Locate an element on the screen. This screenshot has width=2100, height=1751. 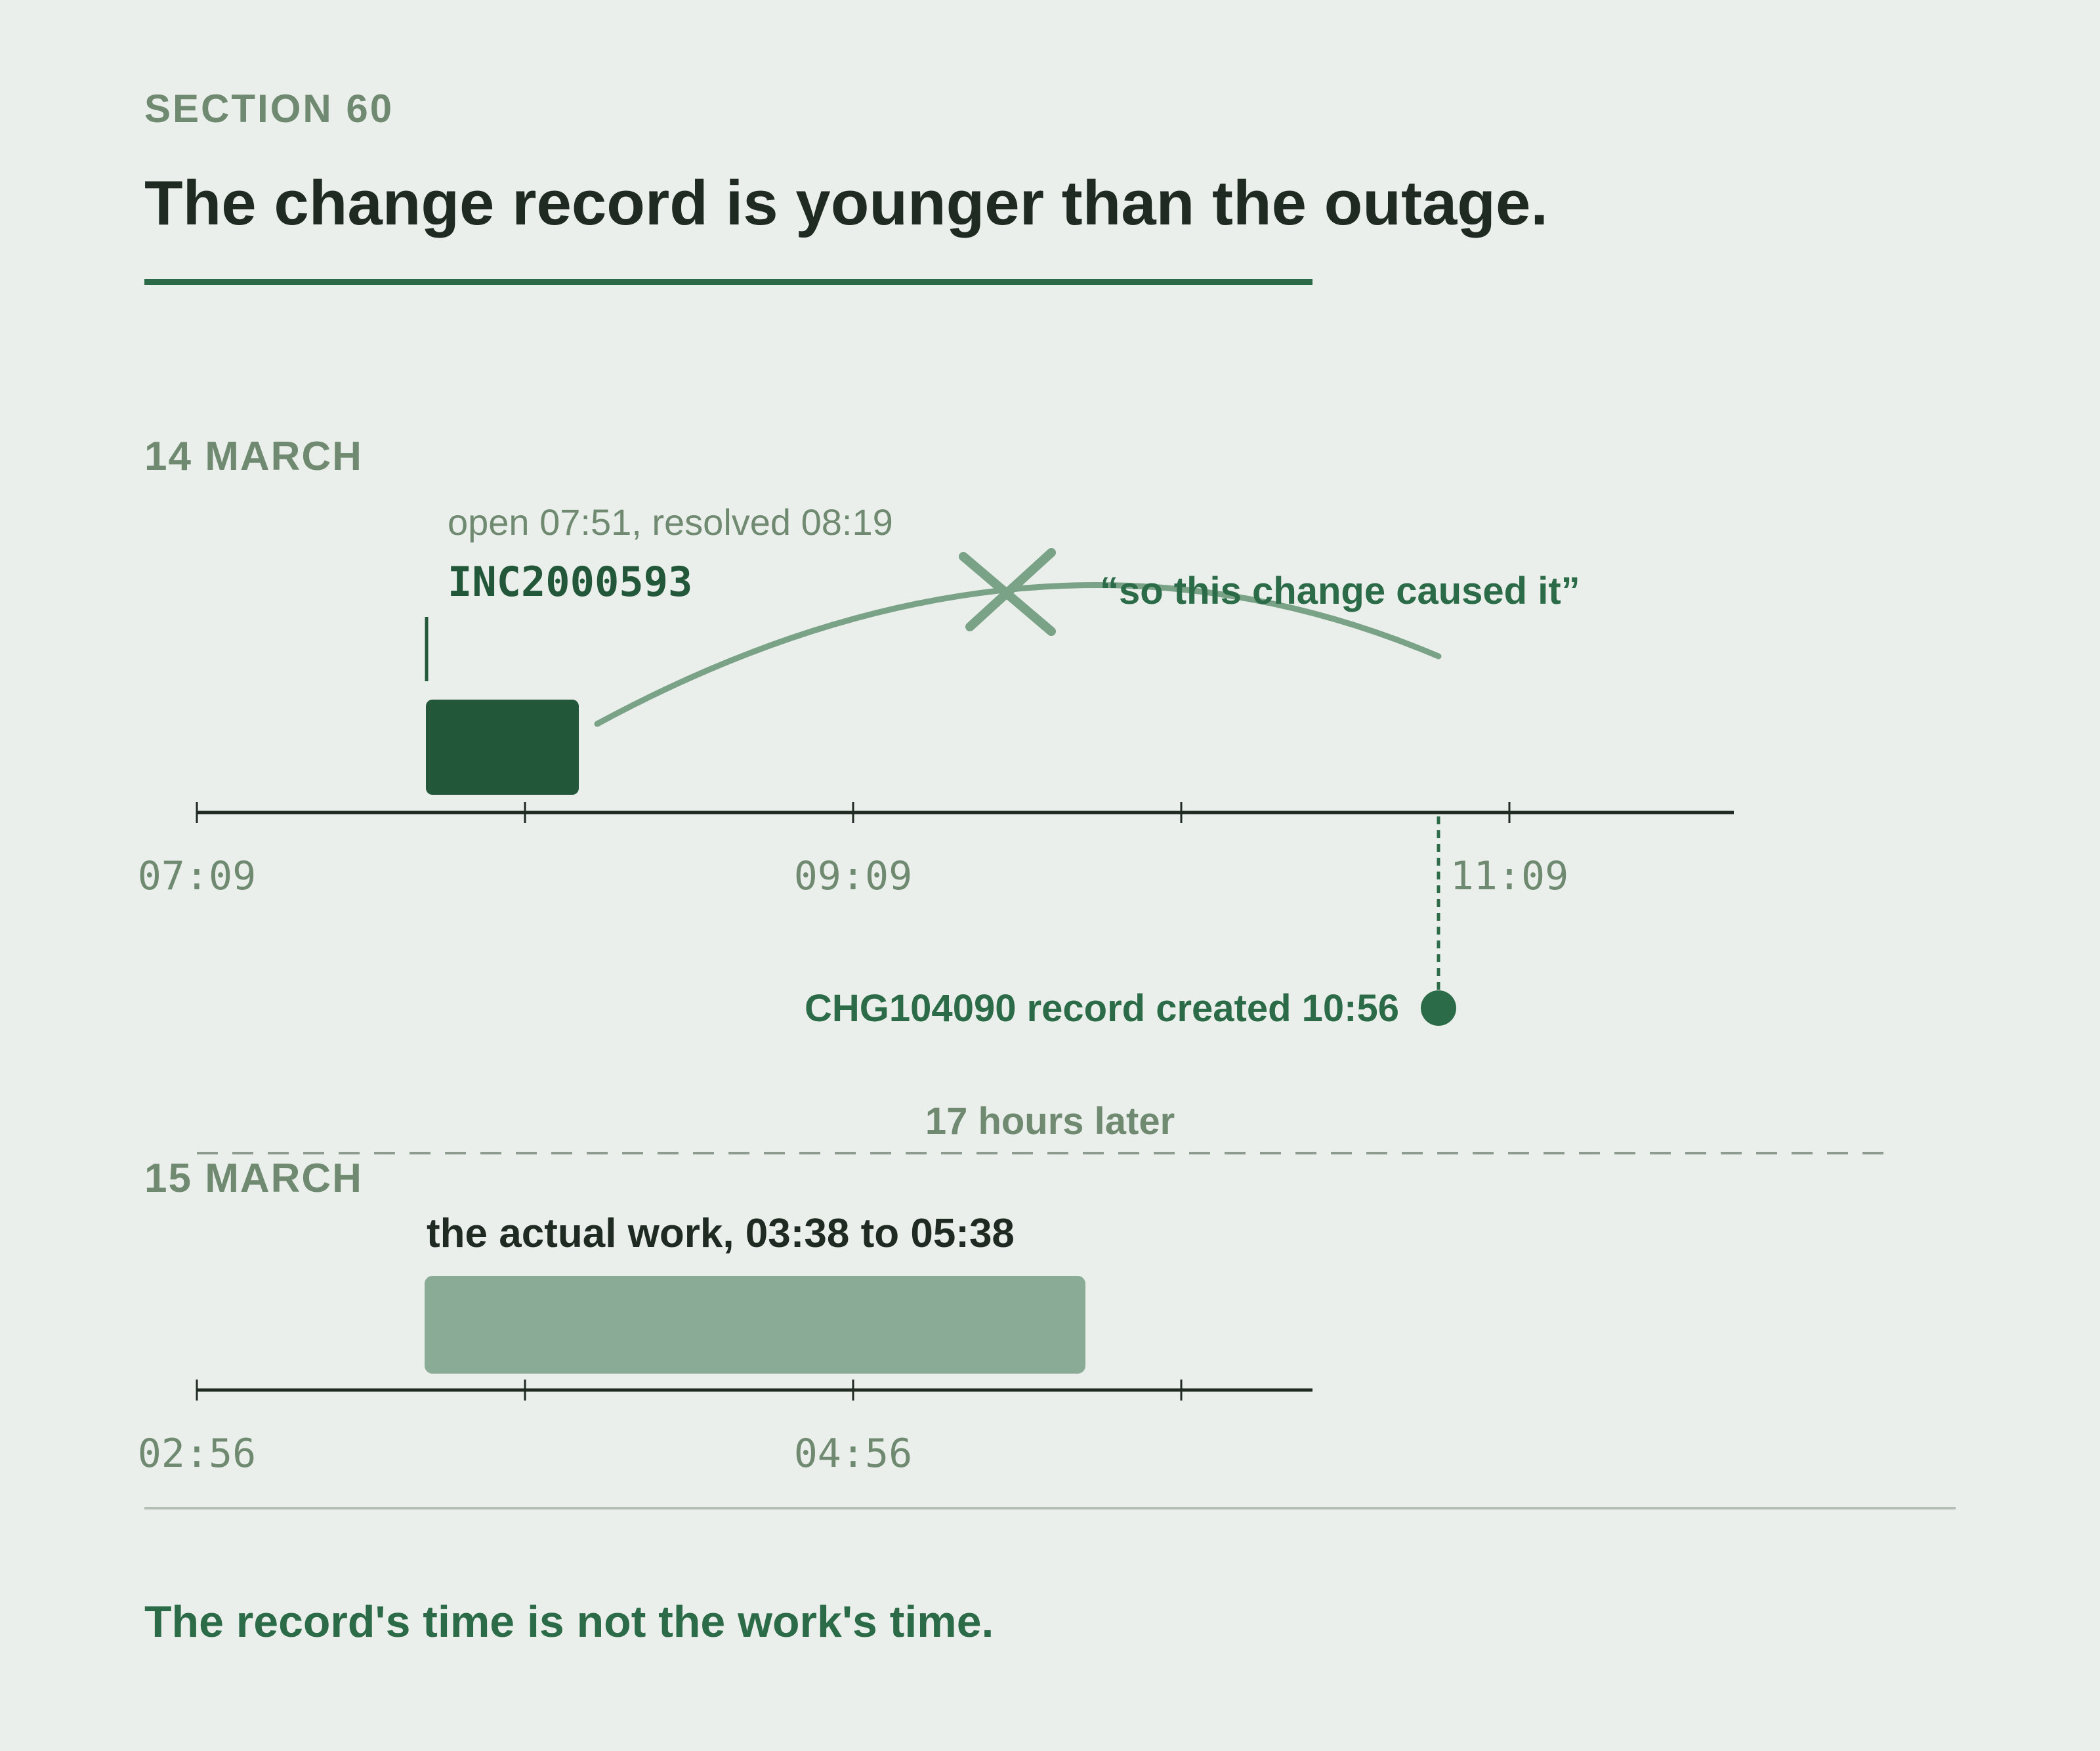
day2-tick-label: 04:56 is located at coordinates (853, 1454).